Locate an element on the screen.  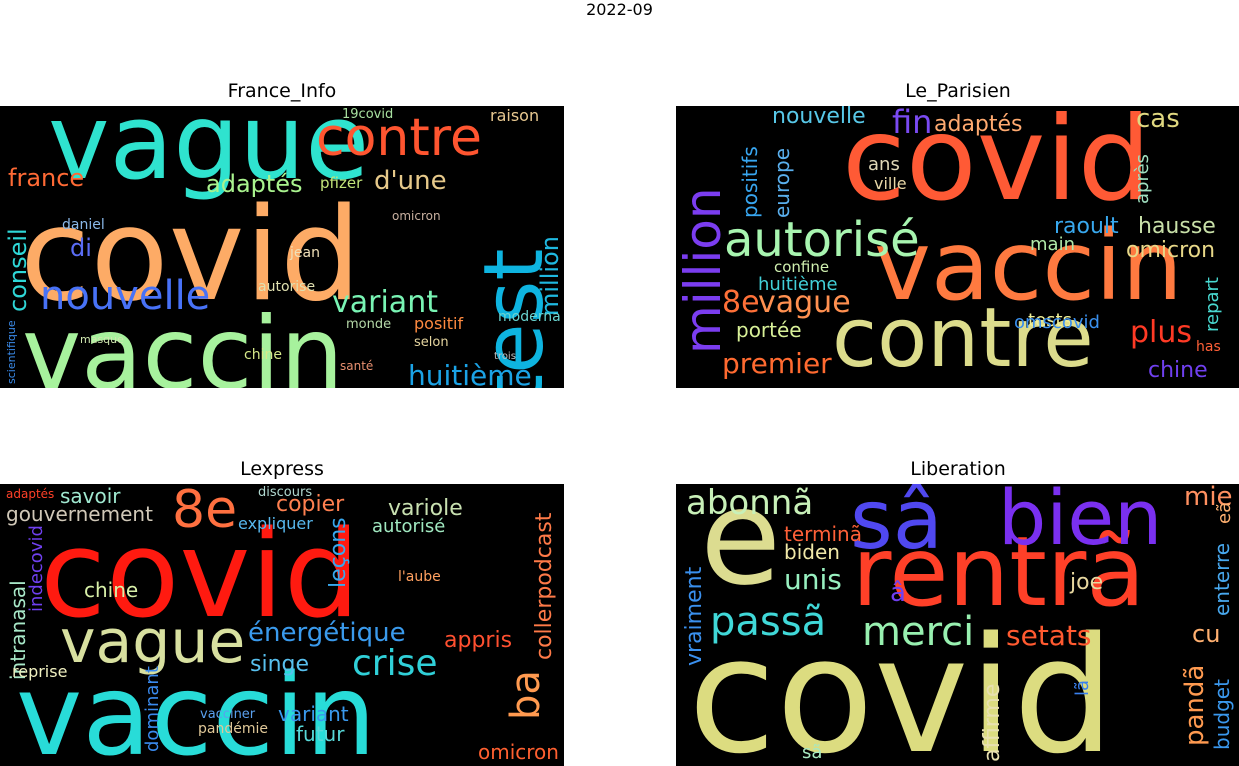
word: affirme is located at coordinates (992, 722).